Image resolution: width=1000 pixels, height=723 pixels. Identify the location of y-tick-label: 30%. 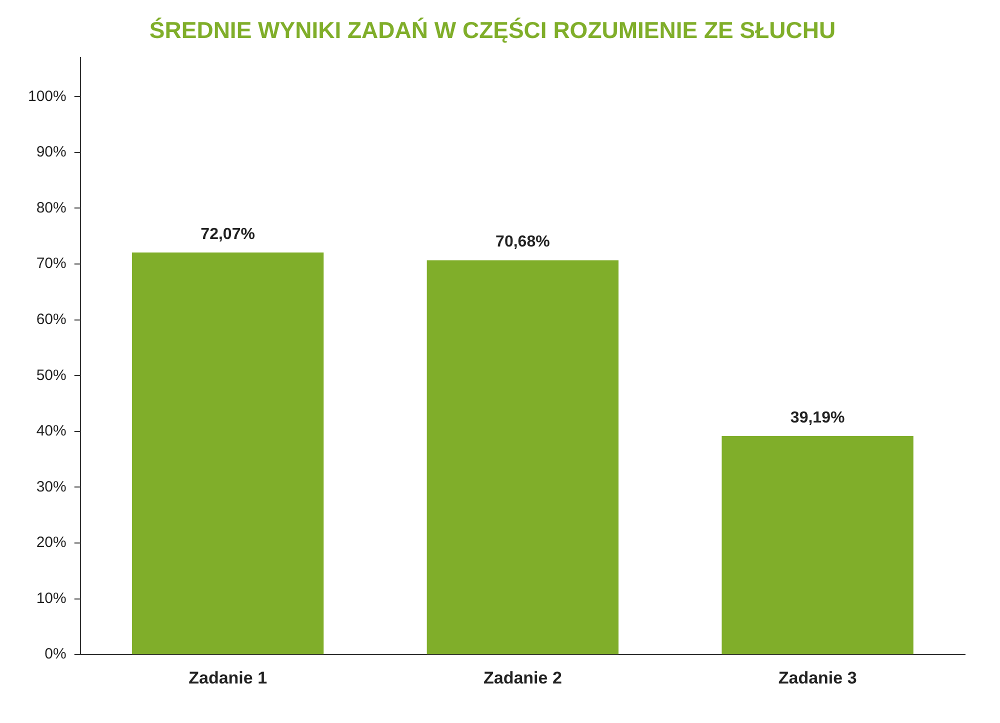
(51, 487).